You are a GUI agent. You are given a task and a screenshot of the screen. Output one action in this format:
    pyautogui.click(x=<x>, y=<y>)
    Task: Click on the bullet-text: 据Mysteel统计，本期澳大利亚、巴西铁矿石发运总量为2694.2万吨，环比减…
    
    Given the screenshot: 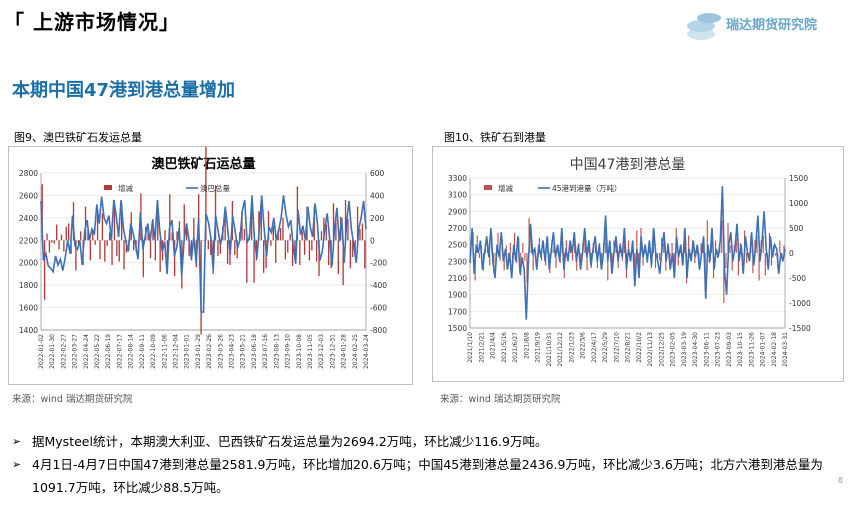 What is the action you would take?
    pyautogui.click(x=290, y=441)
    